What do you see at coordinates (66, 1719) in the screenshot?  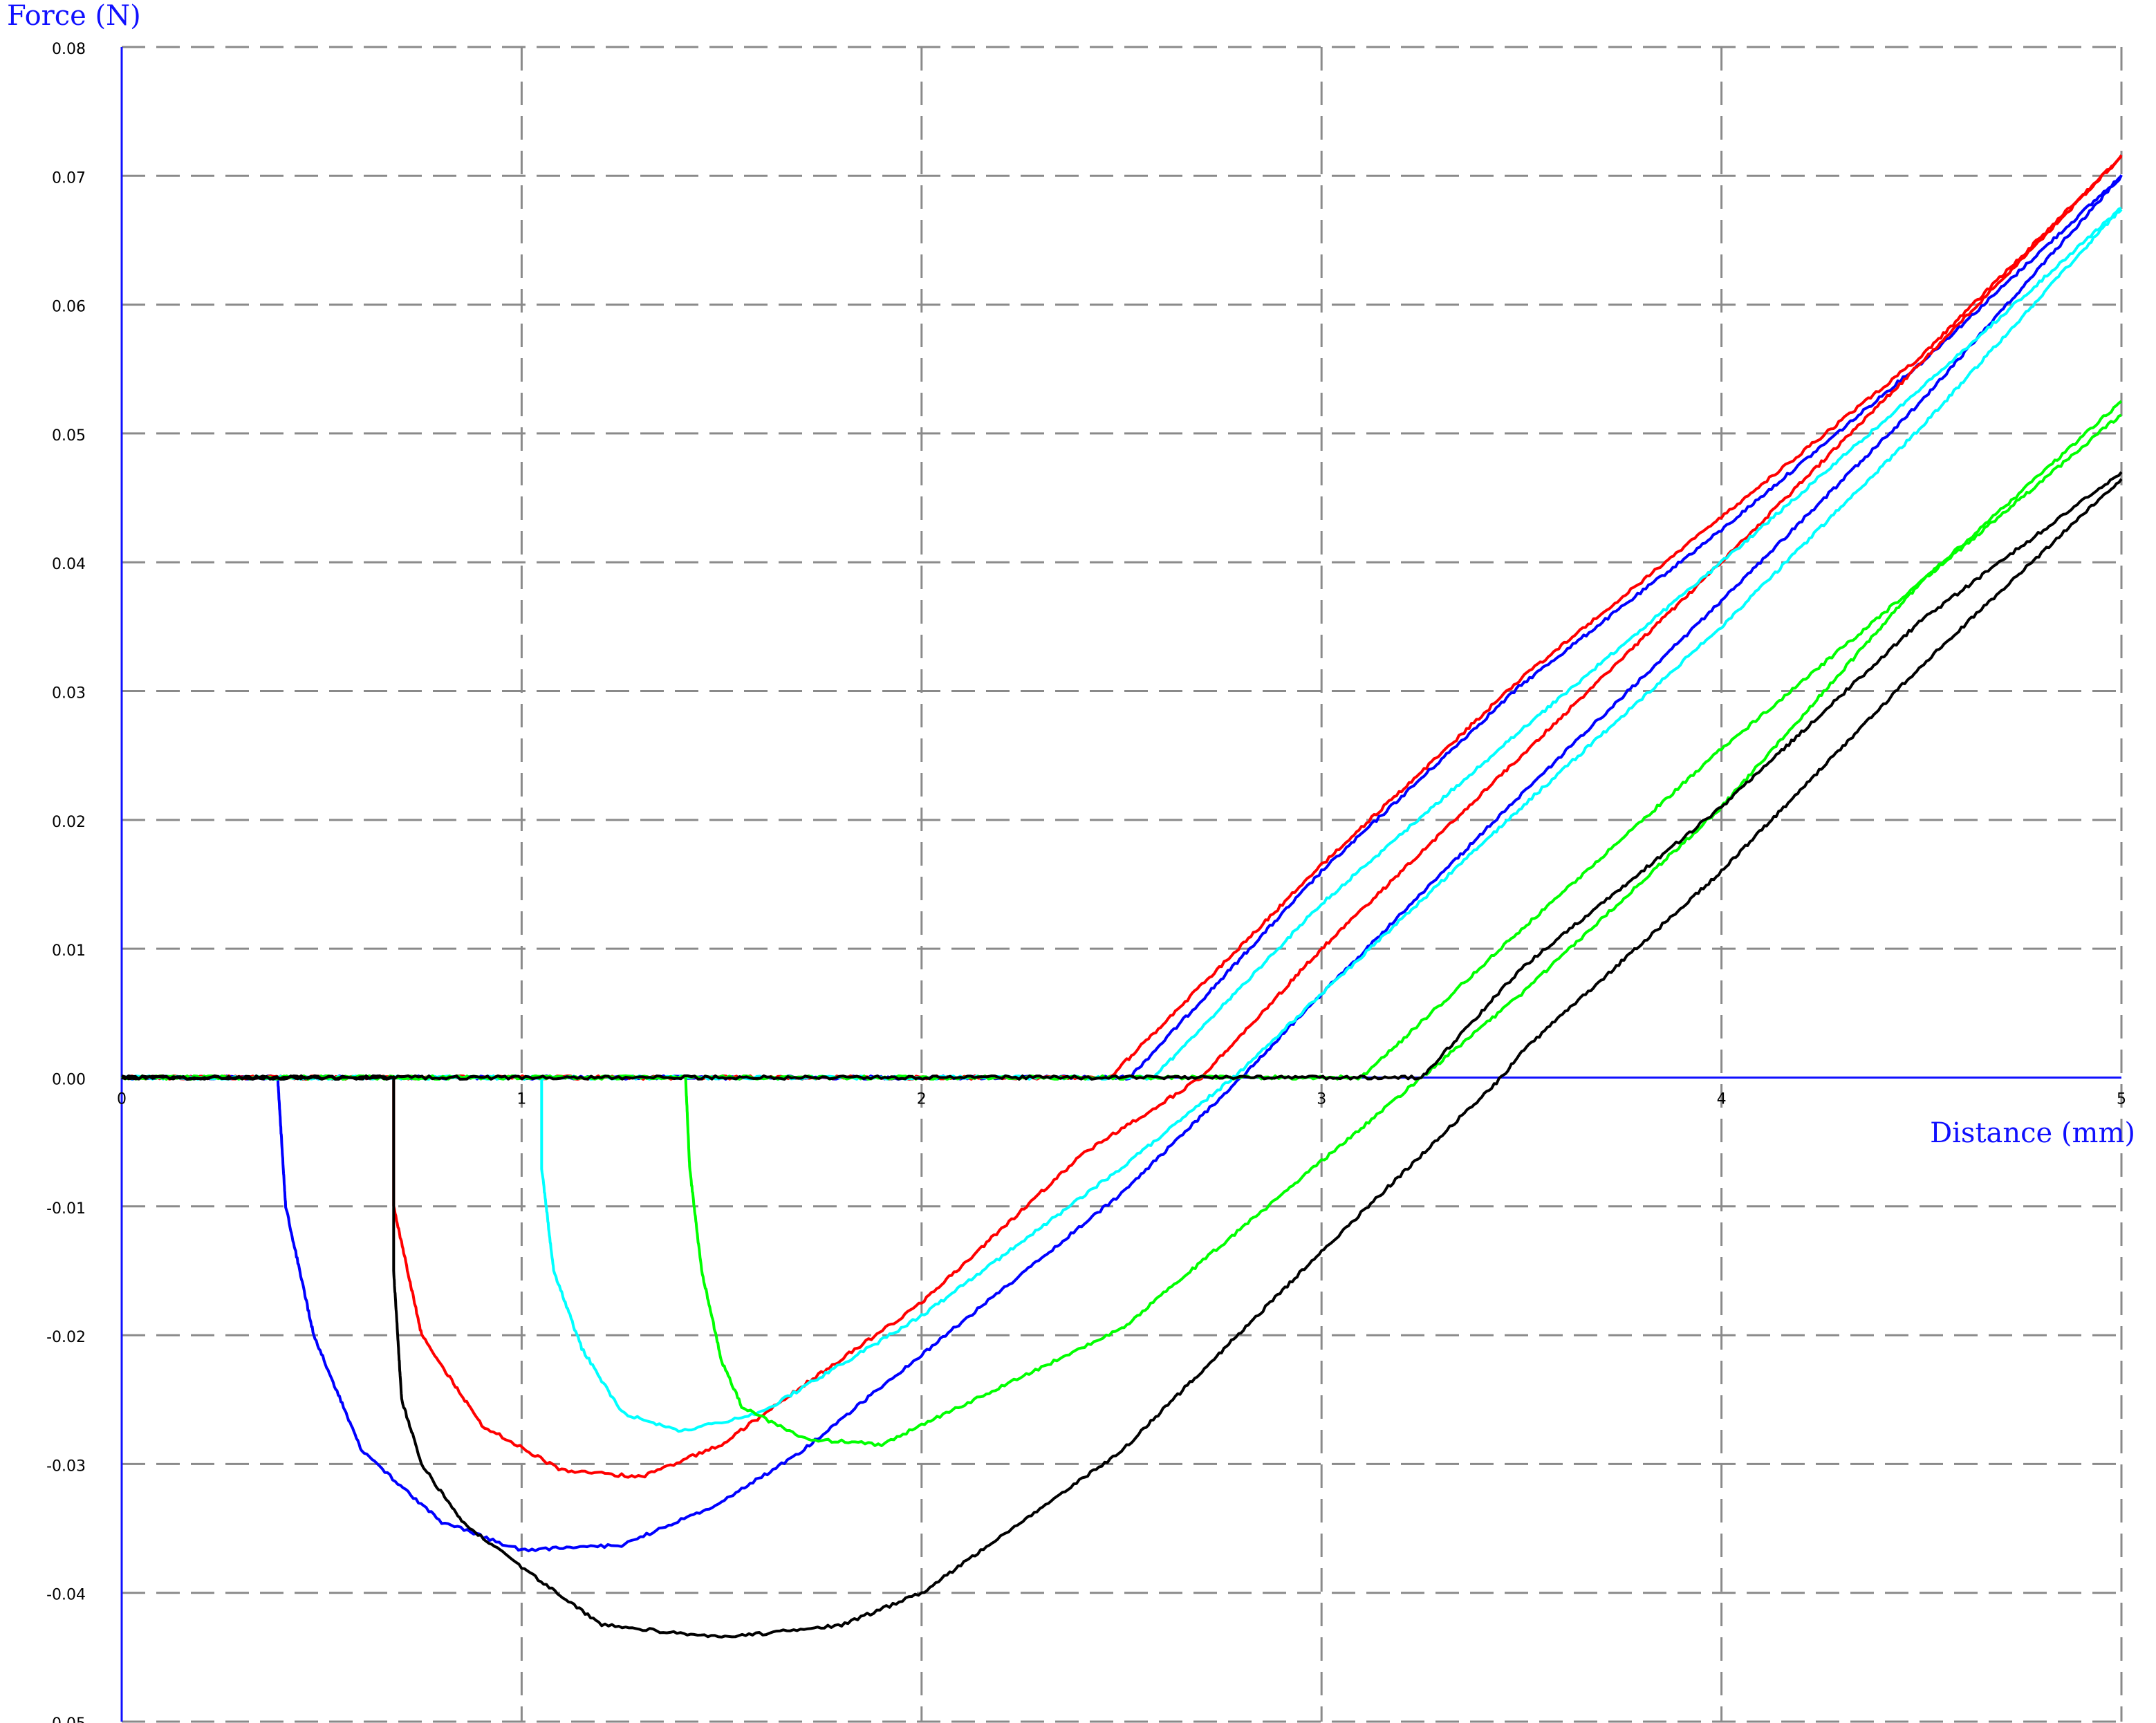 I see `y-tick-label: -0.05` at bounding box center [66, 1719].